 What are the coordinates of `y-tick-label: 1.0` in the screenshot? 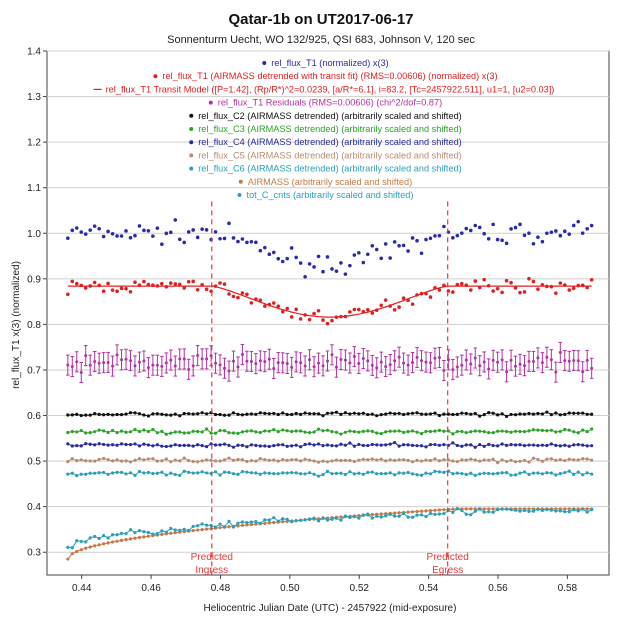 It's located at (34, 234).